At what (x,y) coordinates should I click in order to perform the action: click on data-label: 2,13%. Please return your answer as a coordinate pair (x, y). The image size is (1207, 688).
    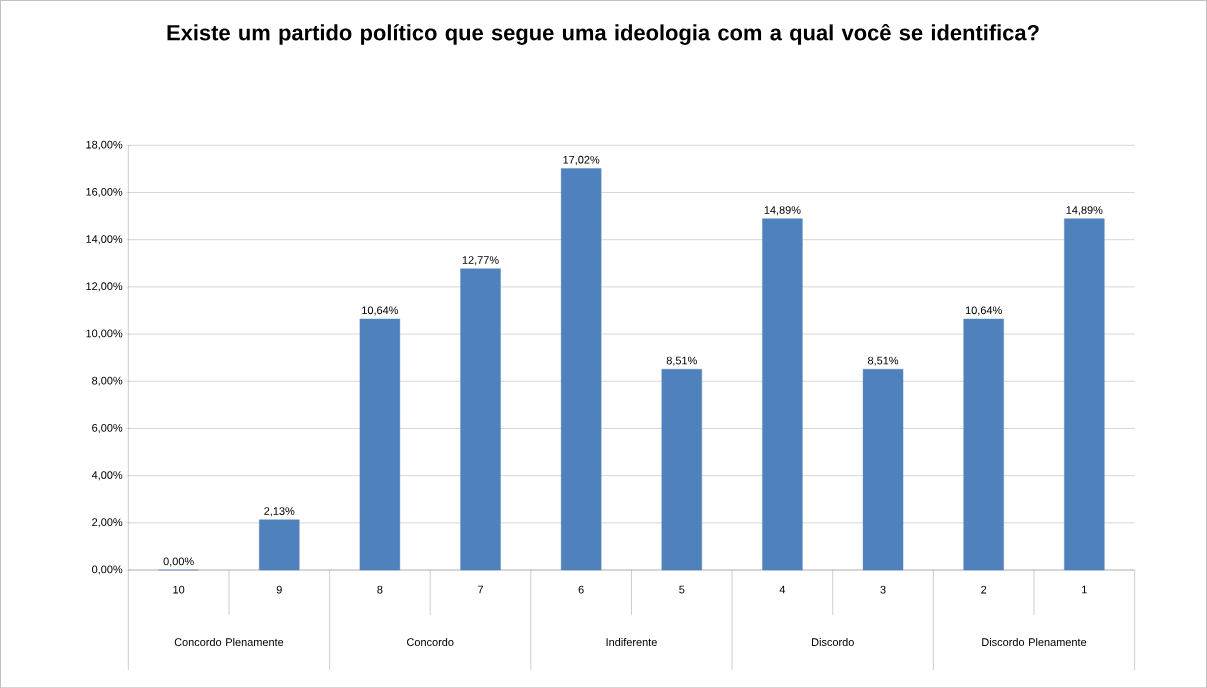
    Looking at the image, I should click on (279, 512).